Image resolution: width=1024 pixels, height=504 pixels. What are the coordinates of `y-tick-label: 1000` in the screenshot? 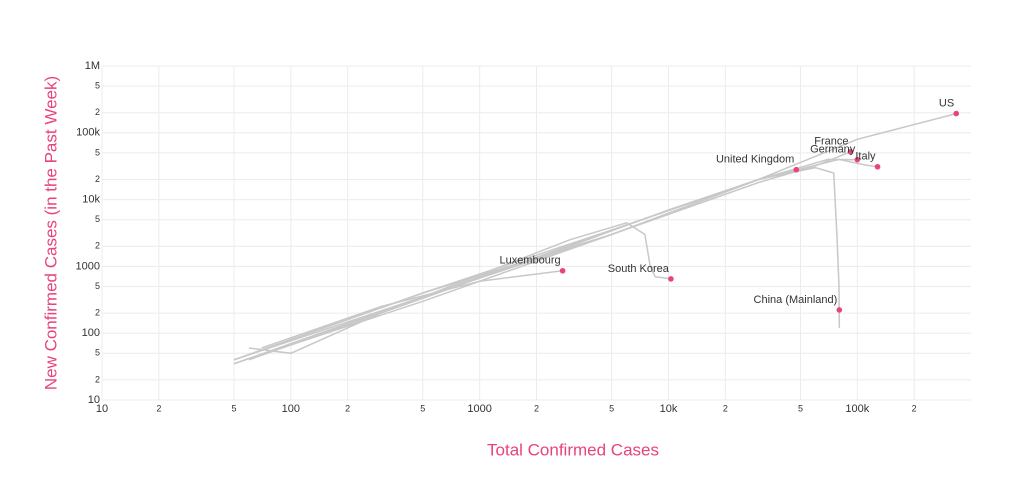 It's located at (88, 266).